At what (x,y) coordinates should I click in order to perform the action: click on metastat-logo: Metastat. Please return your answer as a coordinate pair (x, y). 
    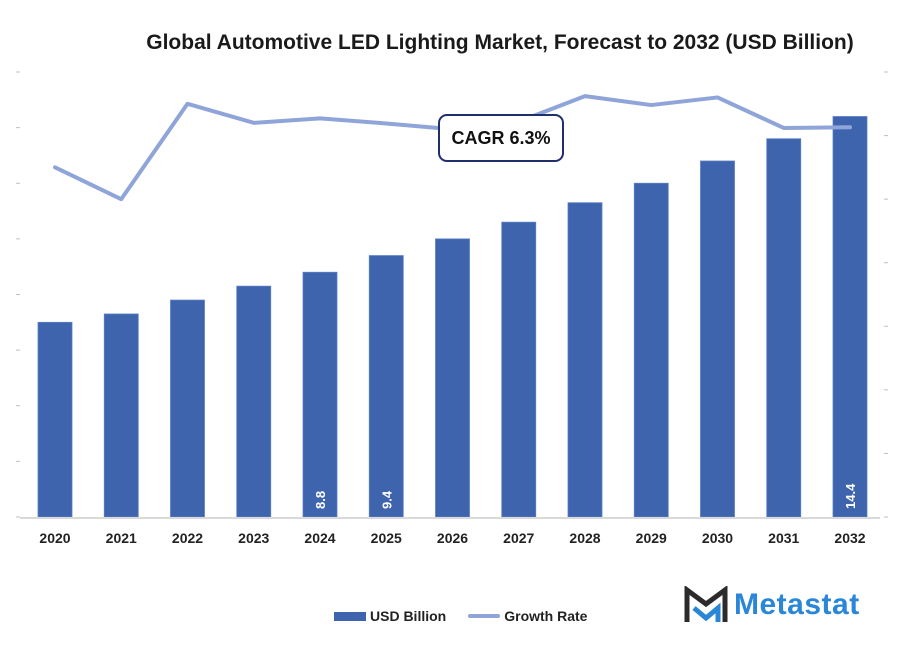
    Looking at the image, I should click on (772, 605).